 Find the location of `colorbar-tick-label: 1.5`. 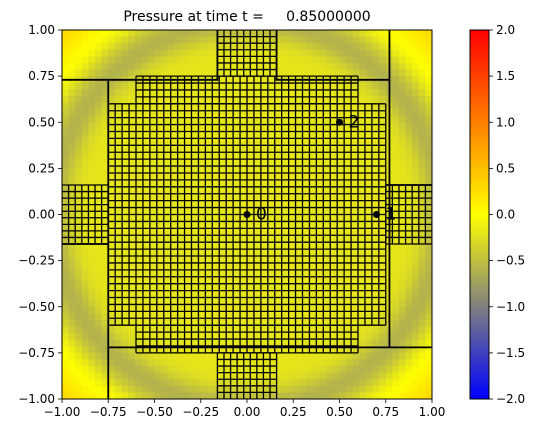

colorbar-tick-label: 1.5 is located at coordinates (505, 76).